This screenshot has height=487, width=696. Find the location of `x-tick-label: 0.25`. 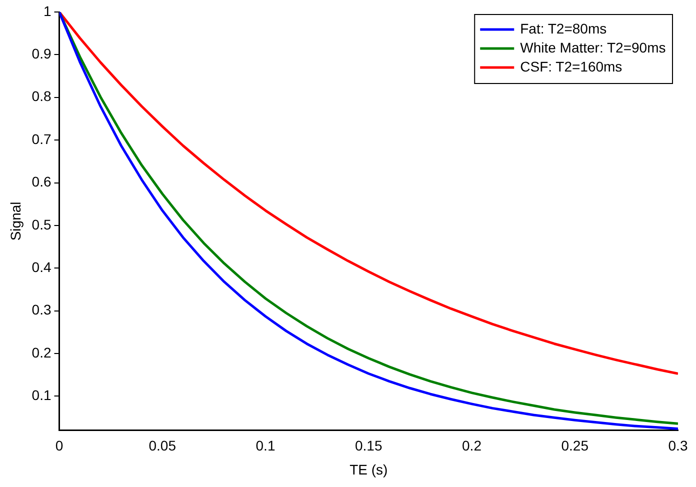

x-tick-label: 0.25 is located at coordinates (575, 446).